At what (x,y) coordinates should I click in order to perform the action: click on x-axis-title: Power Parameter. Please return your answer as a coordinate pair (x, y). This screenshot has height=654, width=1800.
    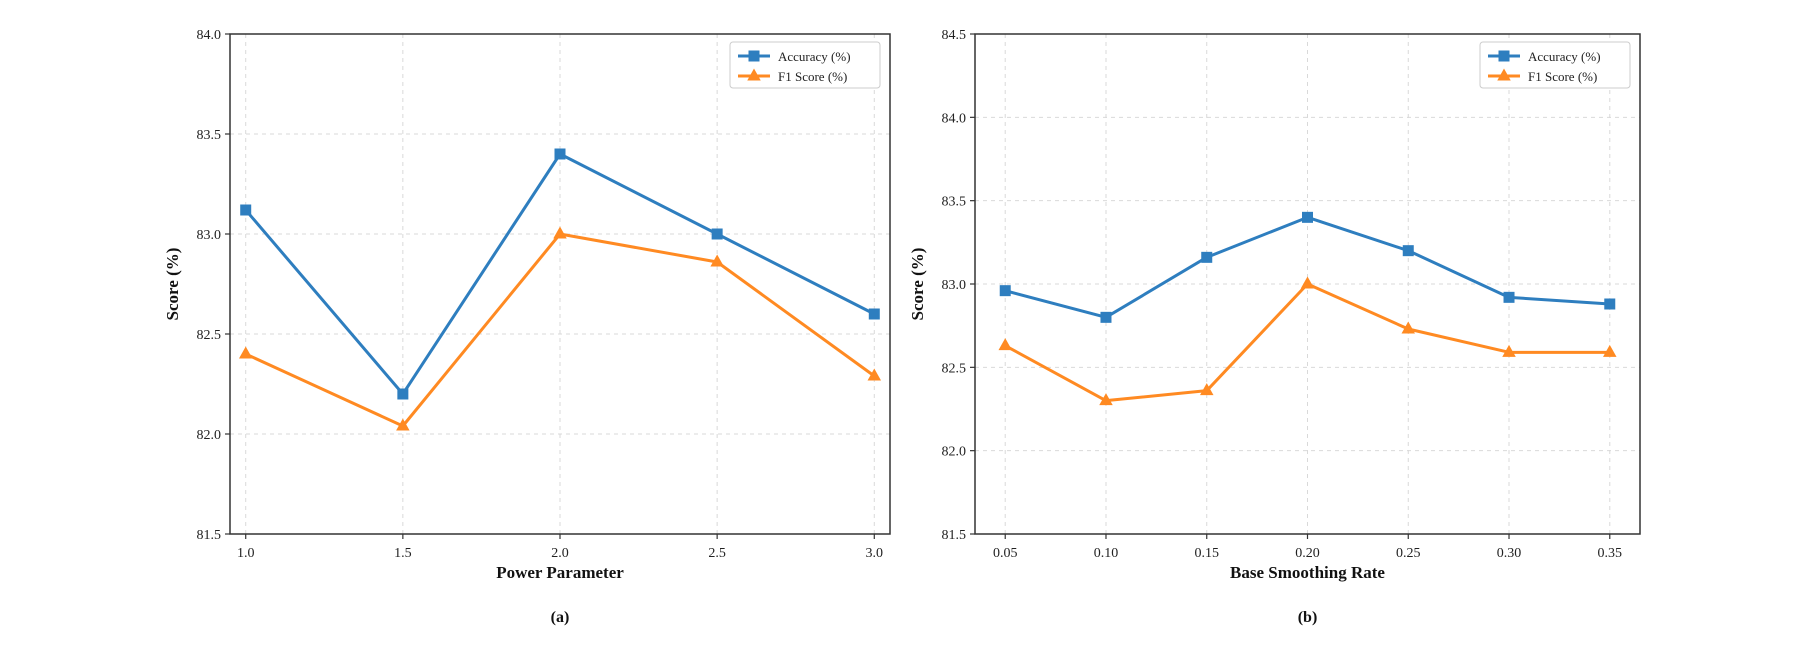
    Looking at the image, I should click on (560, 572).